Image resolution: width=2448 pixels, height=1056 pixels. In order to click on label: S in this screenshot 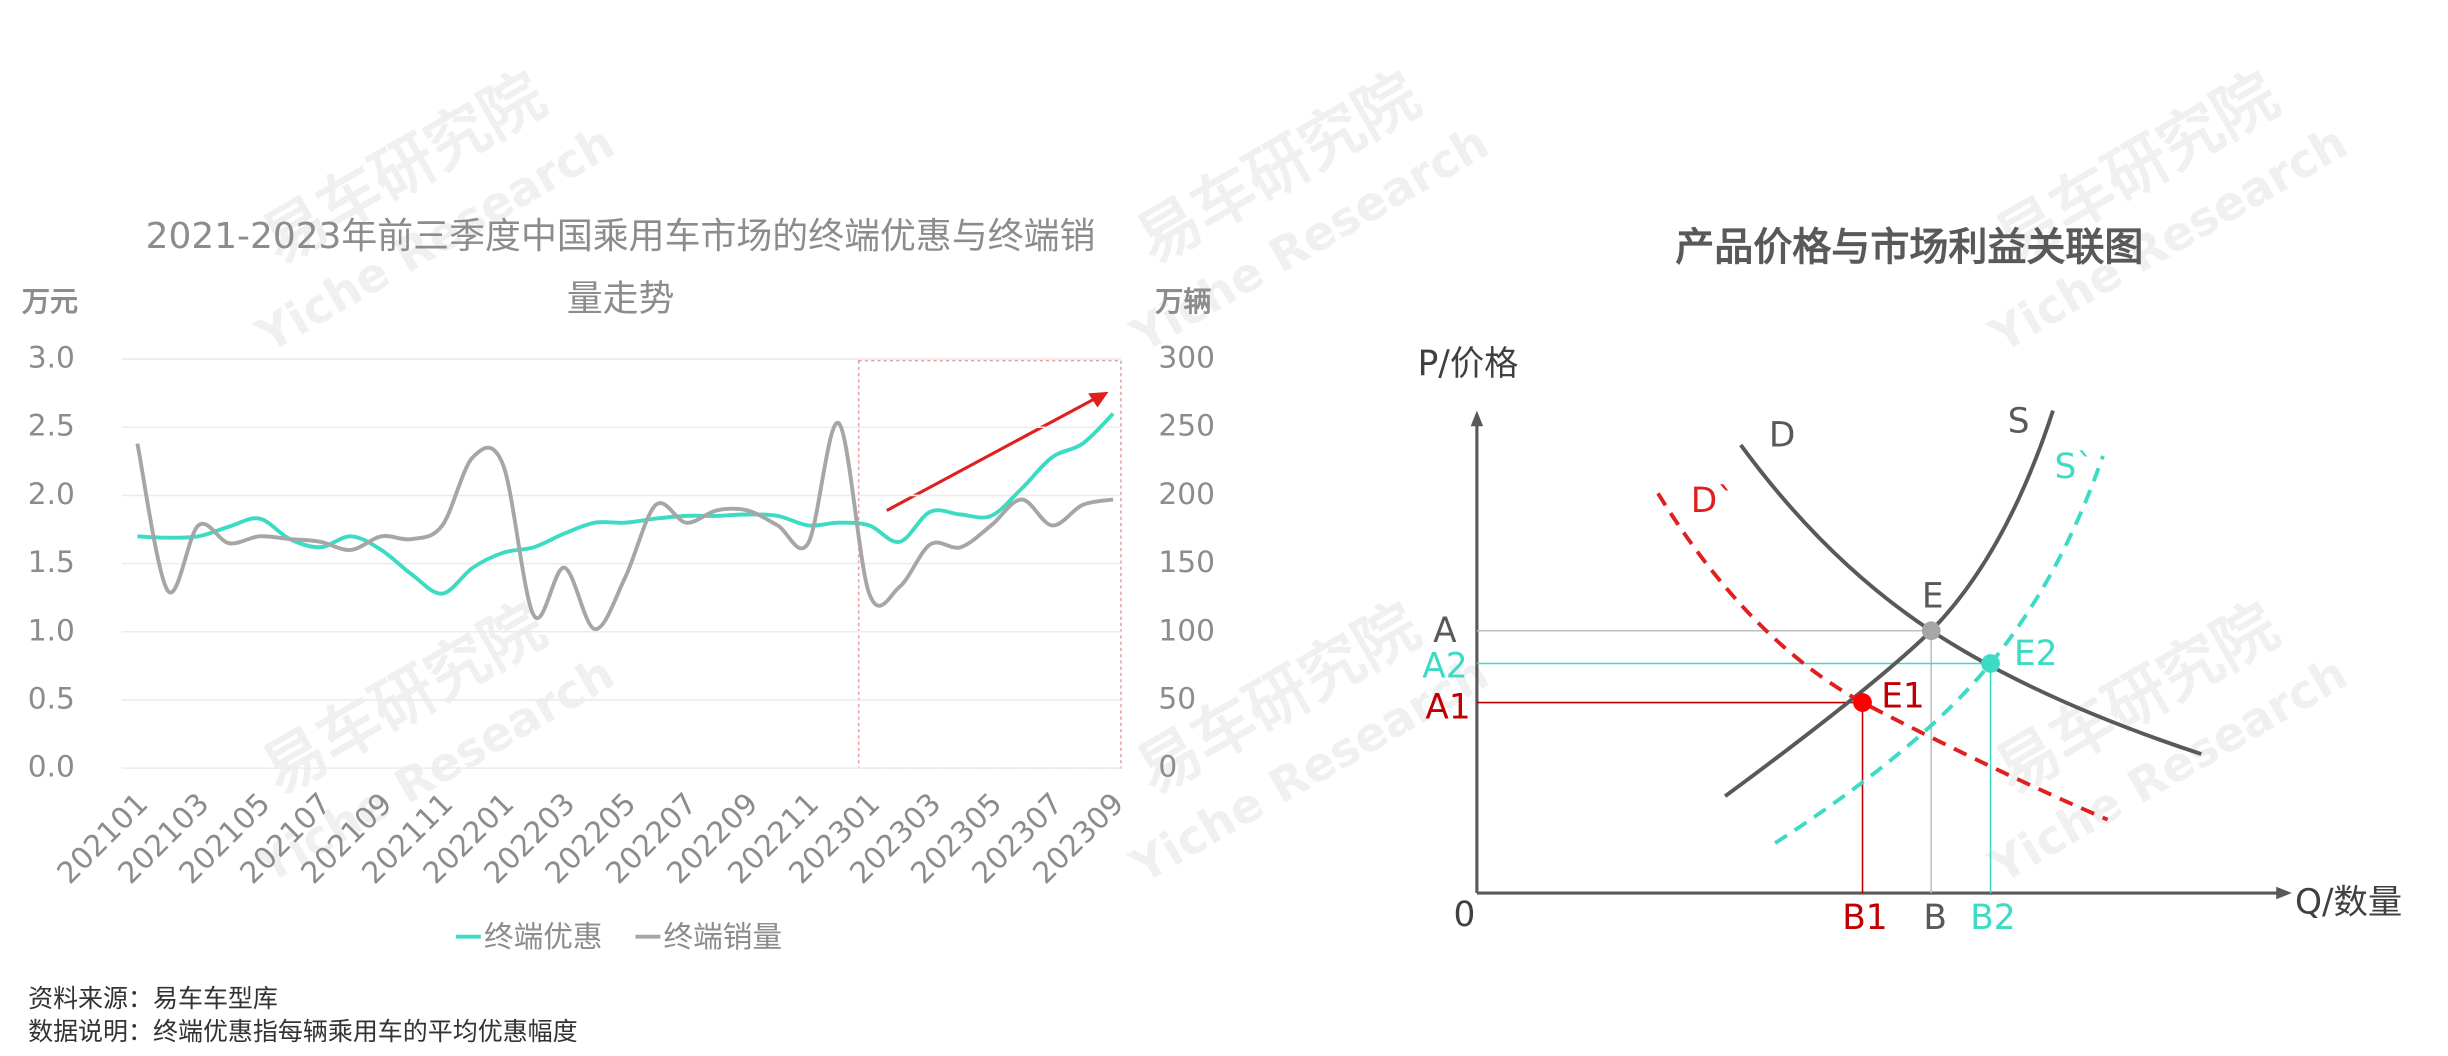, I will do `click(2019, 422)`.